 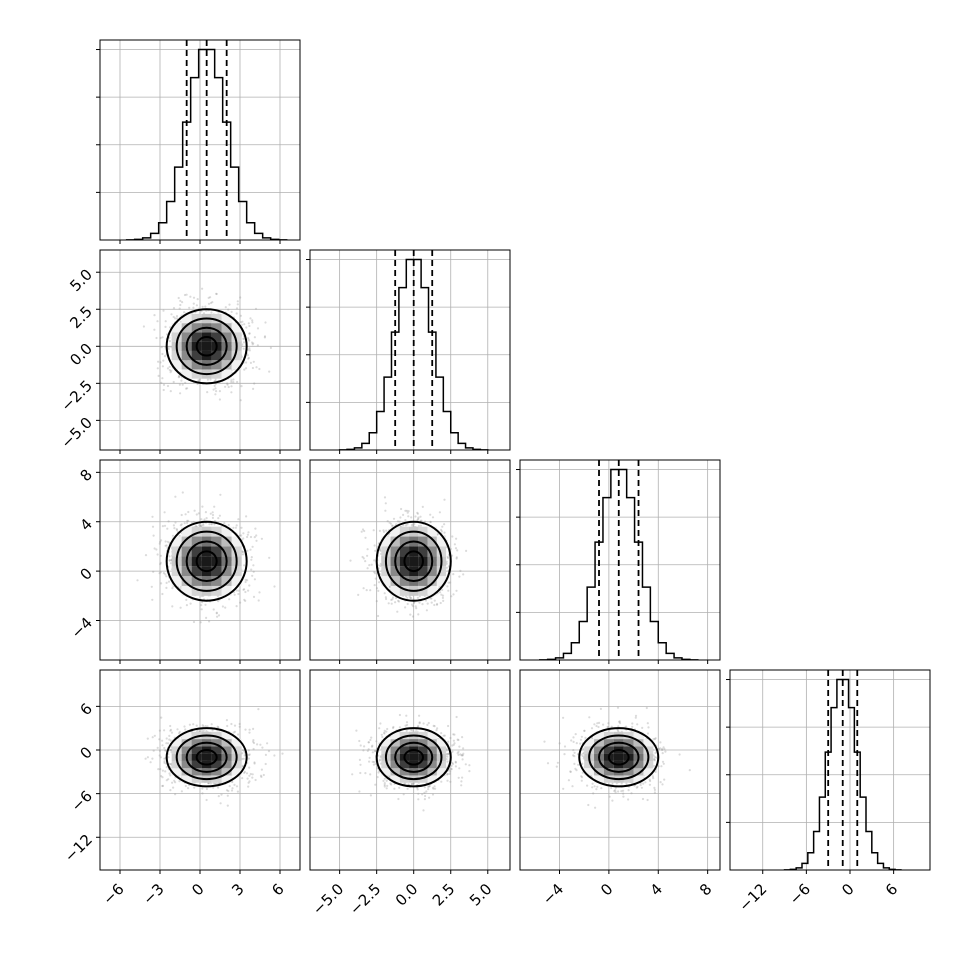 What do you see at coordinates (86, 573) in the screenshot?
I see `y-tick-label: 0` at bounding box center [86, 573].